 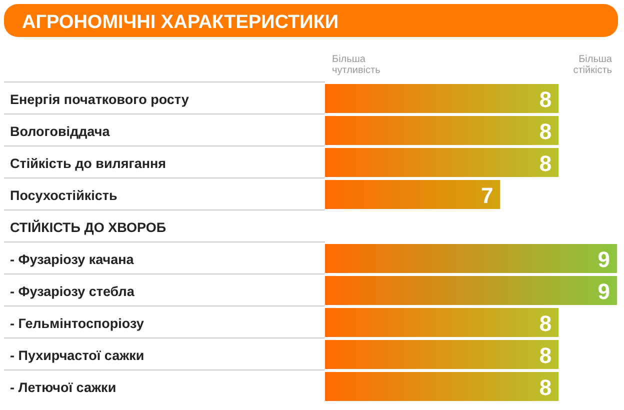 I want to click on chart-title: АГРОНОМІЧНІ ХАРАКТЕРИСТИКИ, so click(x=180, y=22).